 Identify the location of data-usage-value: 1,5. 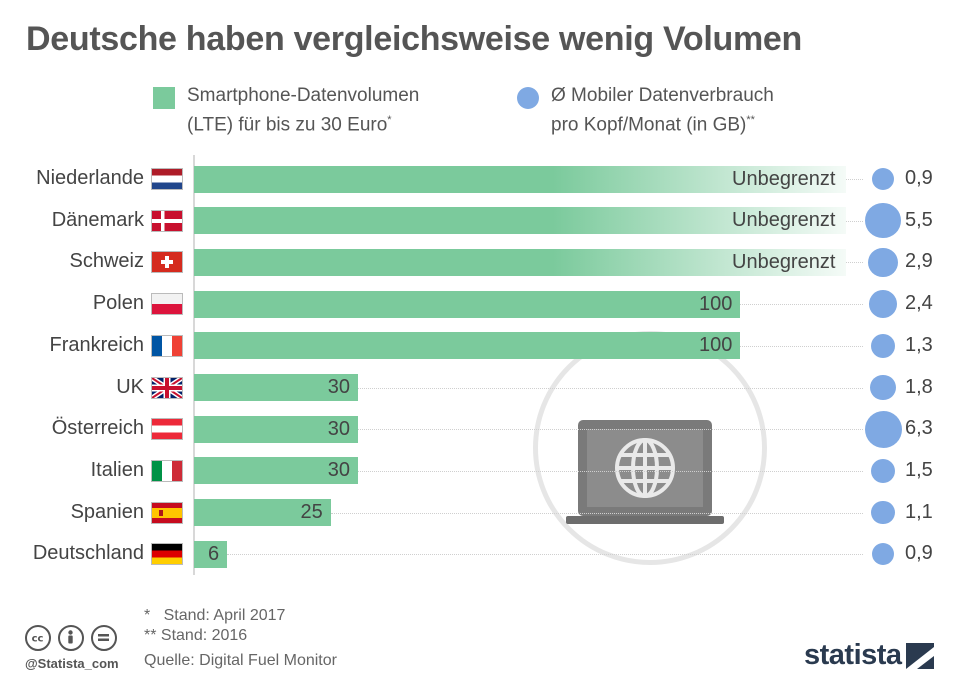
(919, 469).